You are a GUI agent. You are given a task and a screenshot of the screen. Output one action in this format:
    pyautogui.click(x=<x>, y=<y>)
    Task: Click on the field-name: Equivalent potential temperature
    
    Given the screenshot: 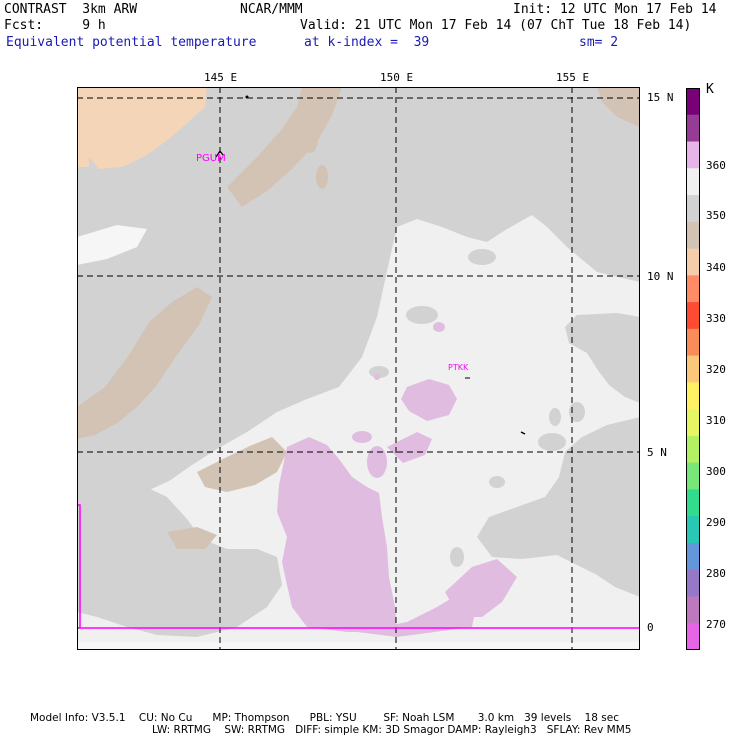 What is the action you would take?
    pyautogui.click(x=131, y=42)
    